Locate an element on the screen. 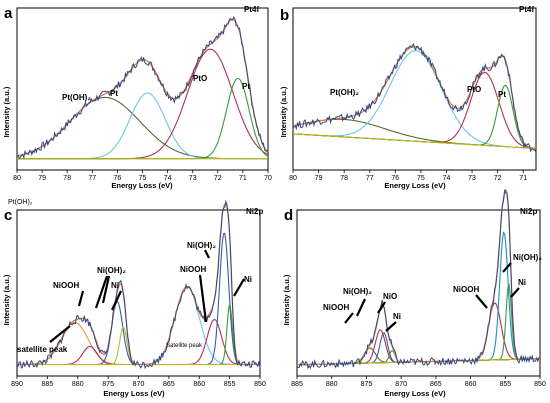 The image size is (550, 403). panel-a-label-pt-oh2: Pt(OH)₂ is located at coordinates (76, 97).